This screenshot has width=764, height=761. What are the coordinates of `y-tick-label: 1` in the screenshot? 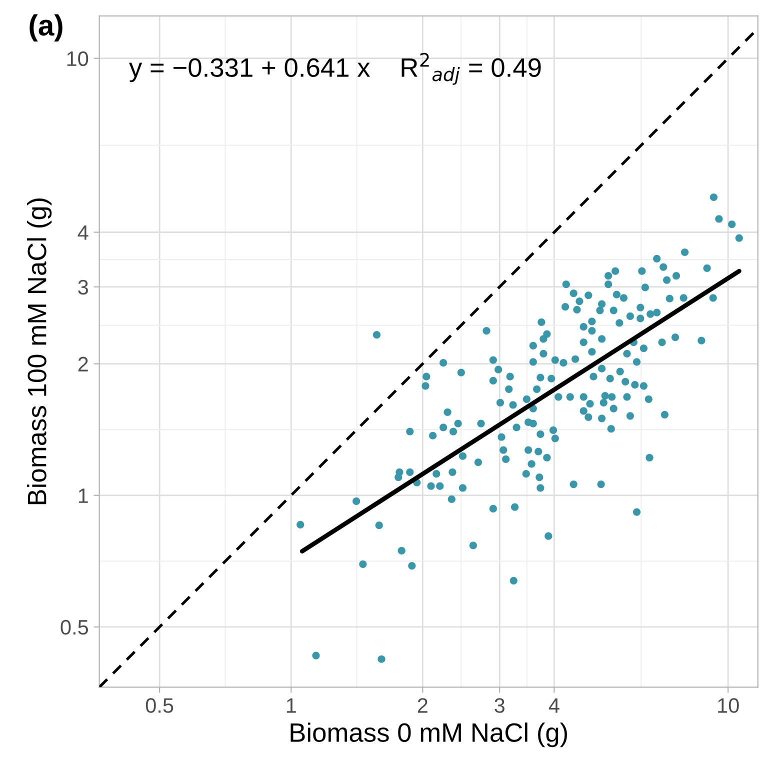 It's located at (83, 495).